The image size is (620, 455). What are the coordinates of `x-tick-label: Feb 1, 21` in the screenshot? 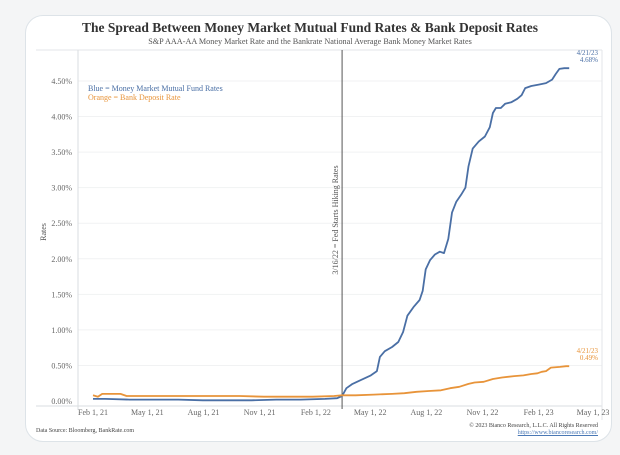 It's located at (93, 412).